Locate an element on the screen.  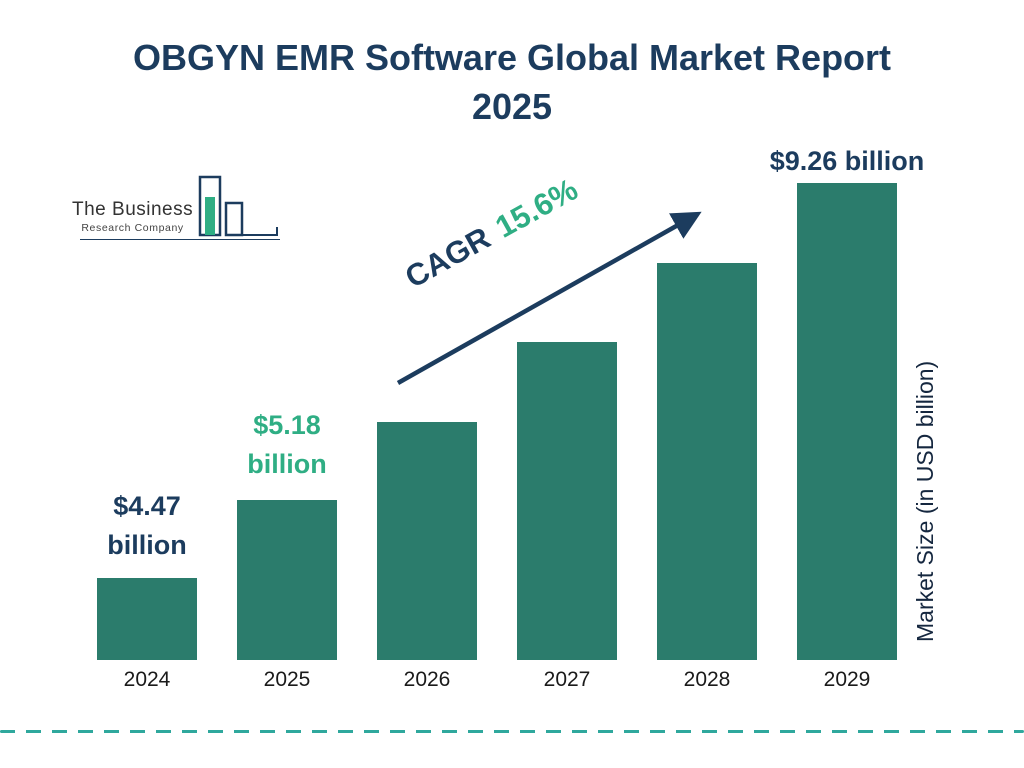
value-label-2024: $4.47 billion is located at coordinates (147, 526).